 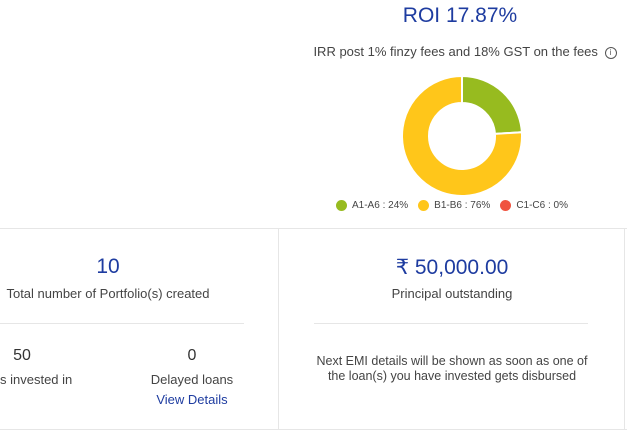 I want to click on portfolio-donut-chart, so click(x=462, y=135).